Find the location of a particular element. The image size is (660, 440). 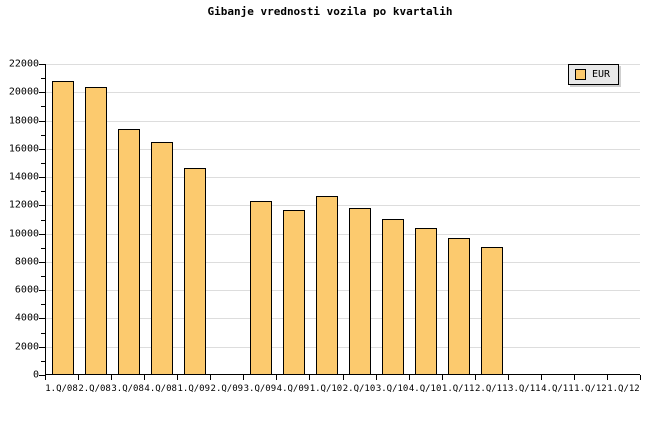

x-axis-tick-label: 1.Q/11 is located at coordinates (458, 389).